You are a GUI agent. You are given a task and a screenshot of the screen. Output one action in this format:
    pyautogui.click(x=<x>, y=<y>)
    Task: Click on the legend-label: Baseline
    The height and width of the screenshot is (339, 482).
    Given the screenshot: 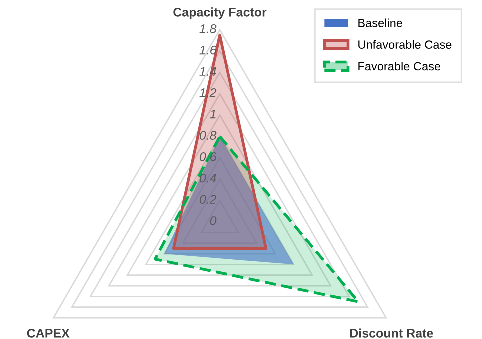 What is the action you would take?
    pyautogui.click(x=380, y=23)
    